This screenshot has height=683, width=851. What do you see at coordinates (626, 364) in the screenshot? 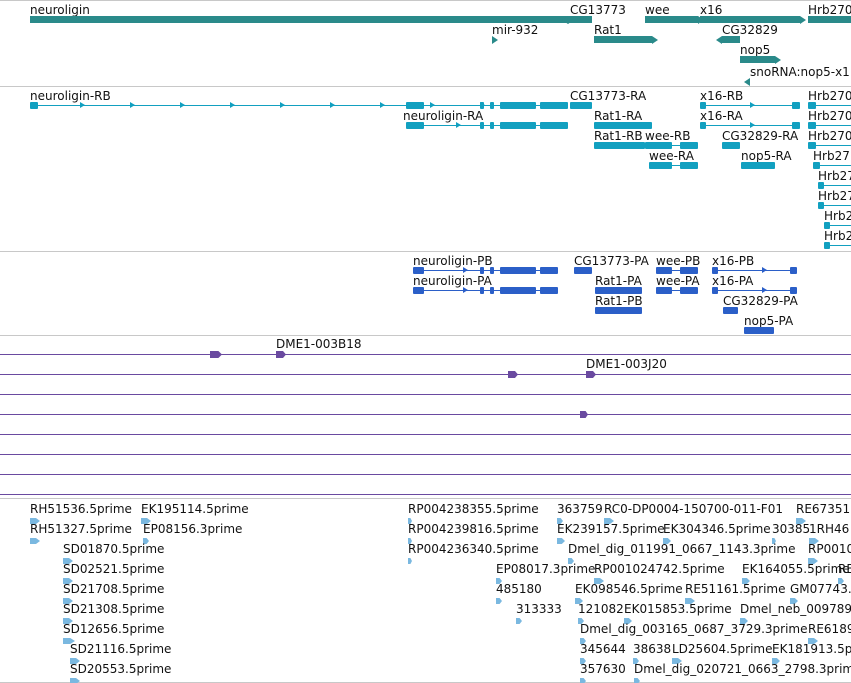
I see `feature-label: DME1-003J20` at bounding box center [626, 364].